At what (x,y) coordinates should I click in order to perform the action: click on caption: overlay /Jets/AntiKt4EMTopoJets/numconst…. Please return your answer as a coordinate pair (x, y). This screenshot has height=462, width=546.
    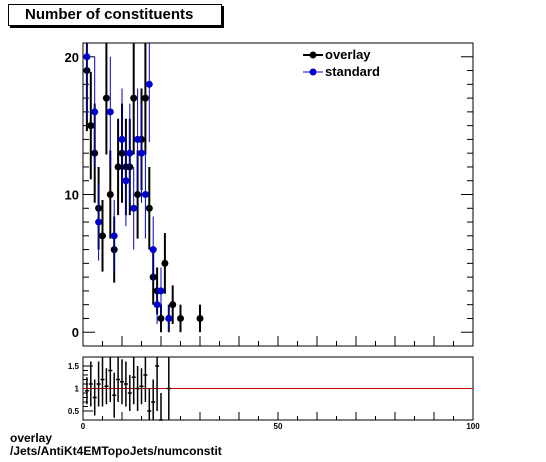
    Looking at the image, I should click on (116, 445).